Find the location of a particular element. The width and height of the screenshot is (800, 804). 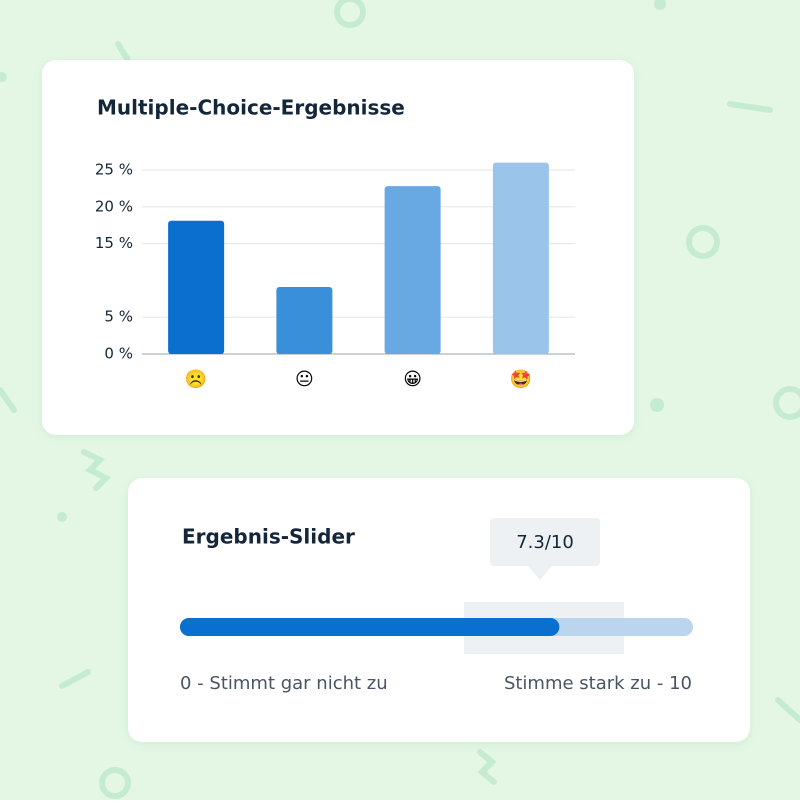

x-tick-label: 😀 is located at coordinates (412, 379).